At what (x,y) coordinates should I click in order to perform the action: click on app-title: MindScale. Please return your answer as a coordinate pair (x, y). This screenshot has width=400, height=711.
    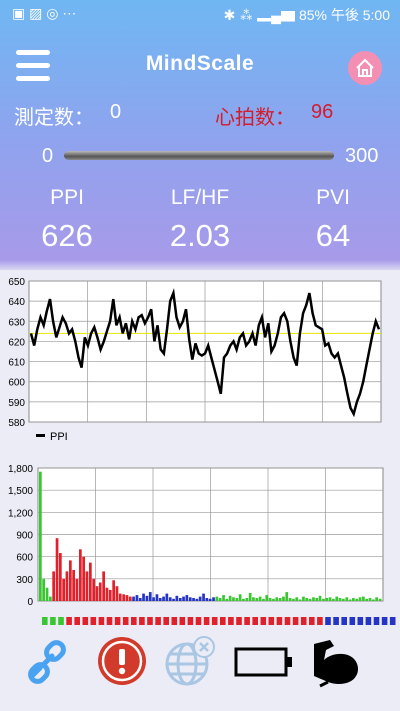
    Looking at the image, I should click on (200, 63).